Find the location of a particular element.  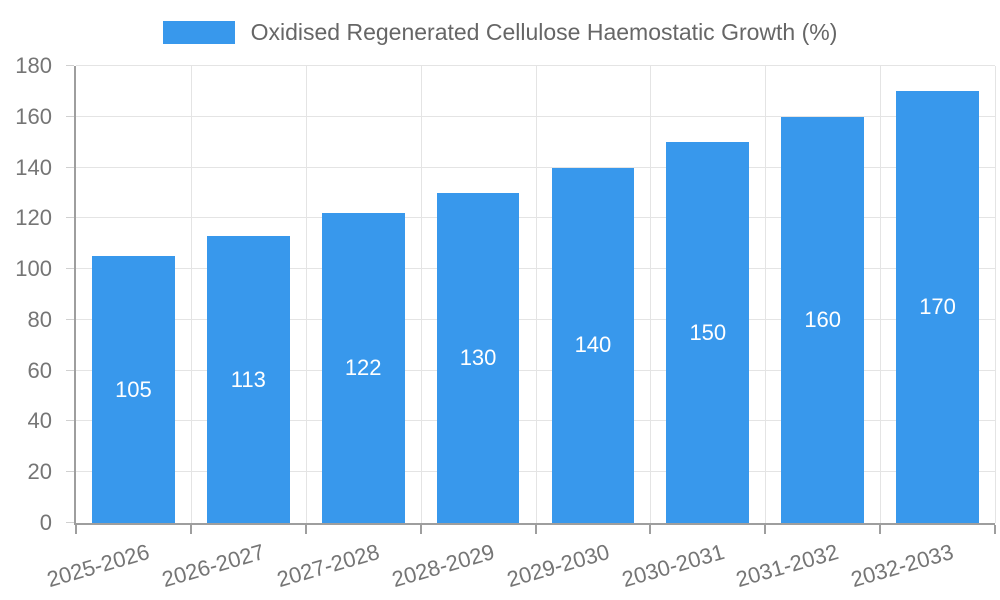

x-category-label: 2030-2031 is located at coordinates (672, 566).